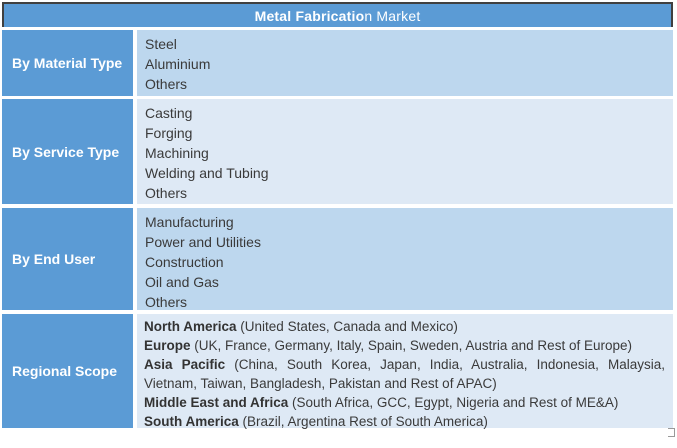  I want to click on row-label: By End User, so click(67, 259).